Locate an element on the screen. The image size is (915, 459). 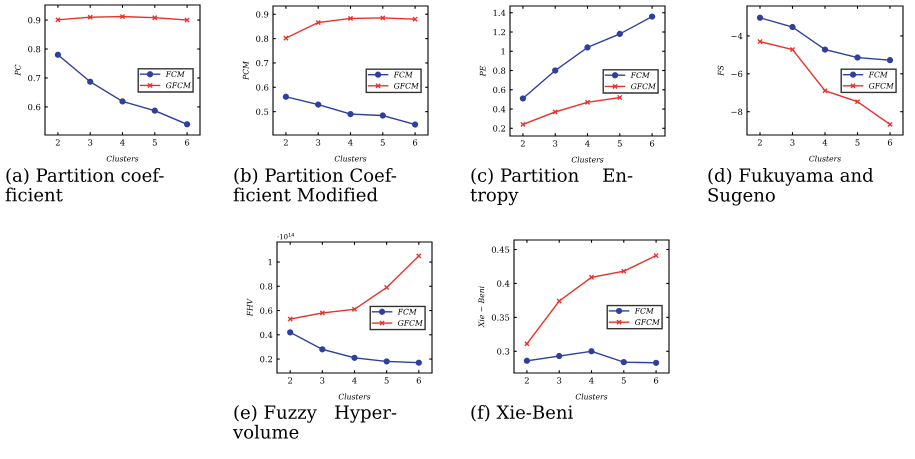
y-tick-label: 1.4 is located at coordinates (500, 13).